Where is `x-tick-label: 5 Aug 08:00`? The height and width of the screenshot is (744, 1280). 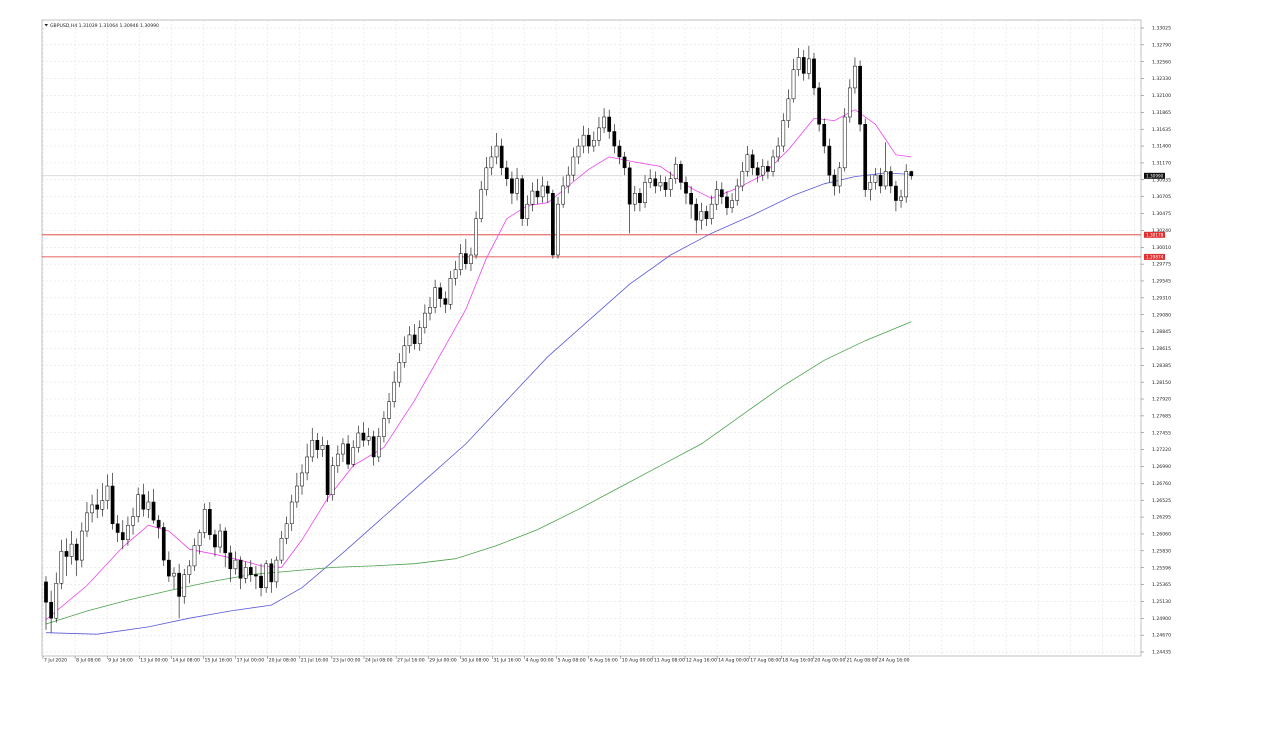
x-tick-label: 5 Aug 08:00 is located at coordinates (572, 661).